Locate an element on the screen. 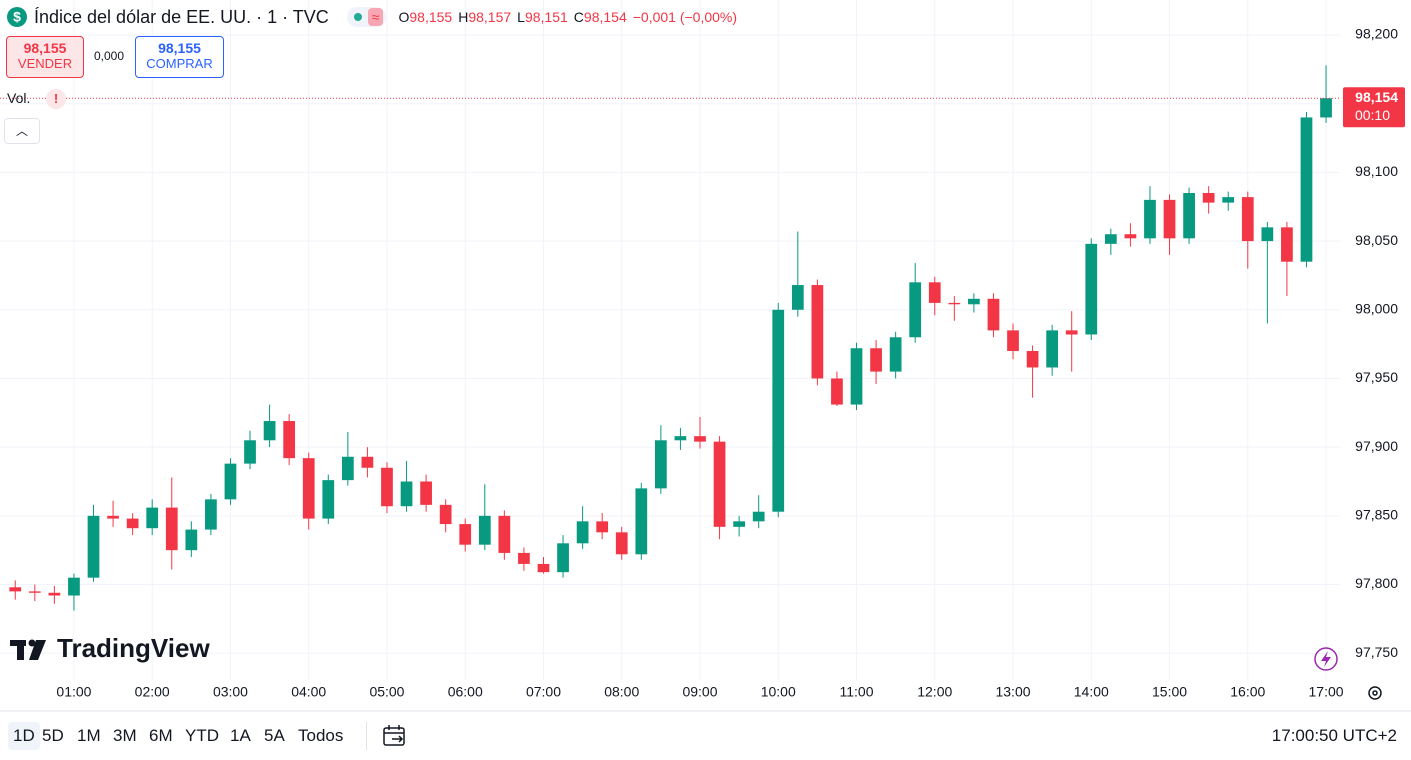 This screenshot has height=760, width=1411. volume-label: Vol. is located at coordinates (19, 98).